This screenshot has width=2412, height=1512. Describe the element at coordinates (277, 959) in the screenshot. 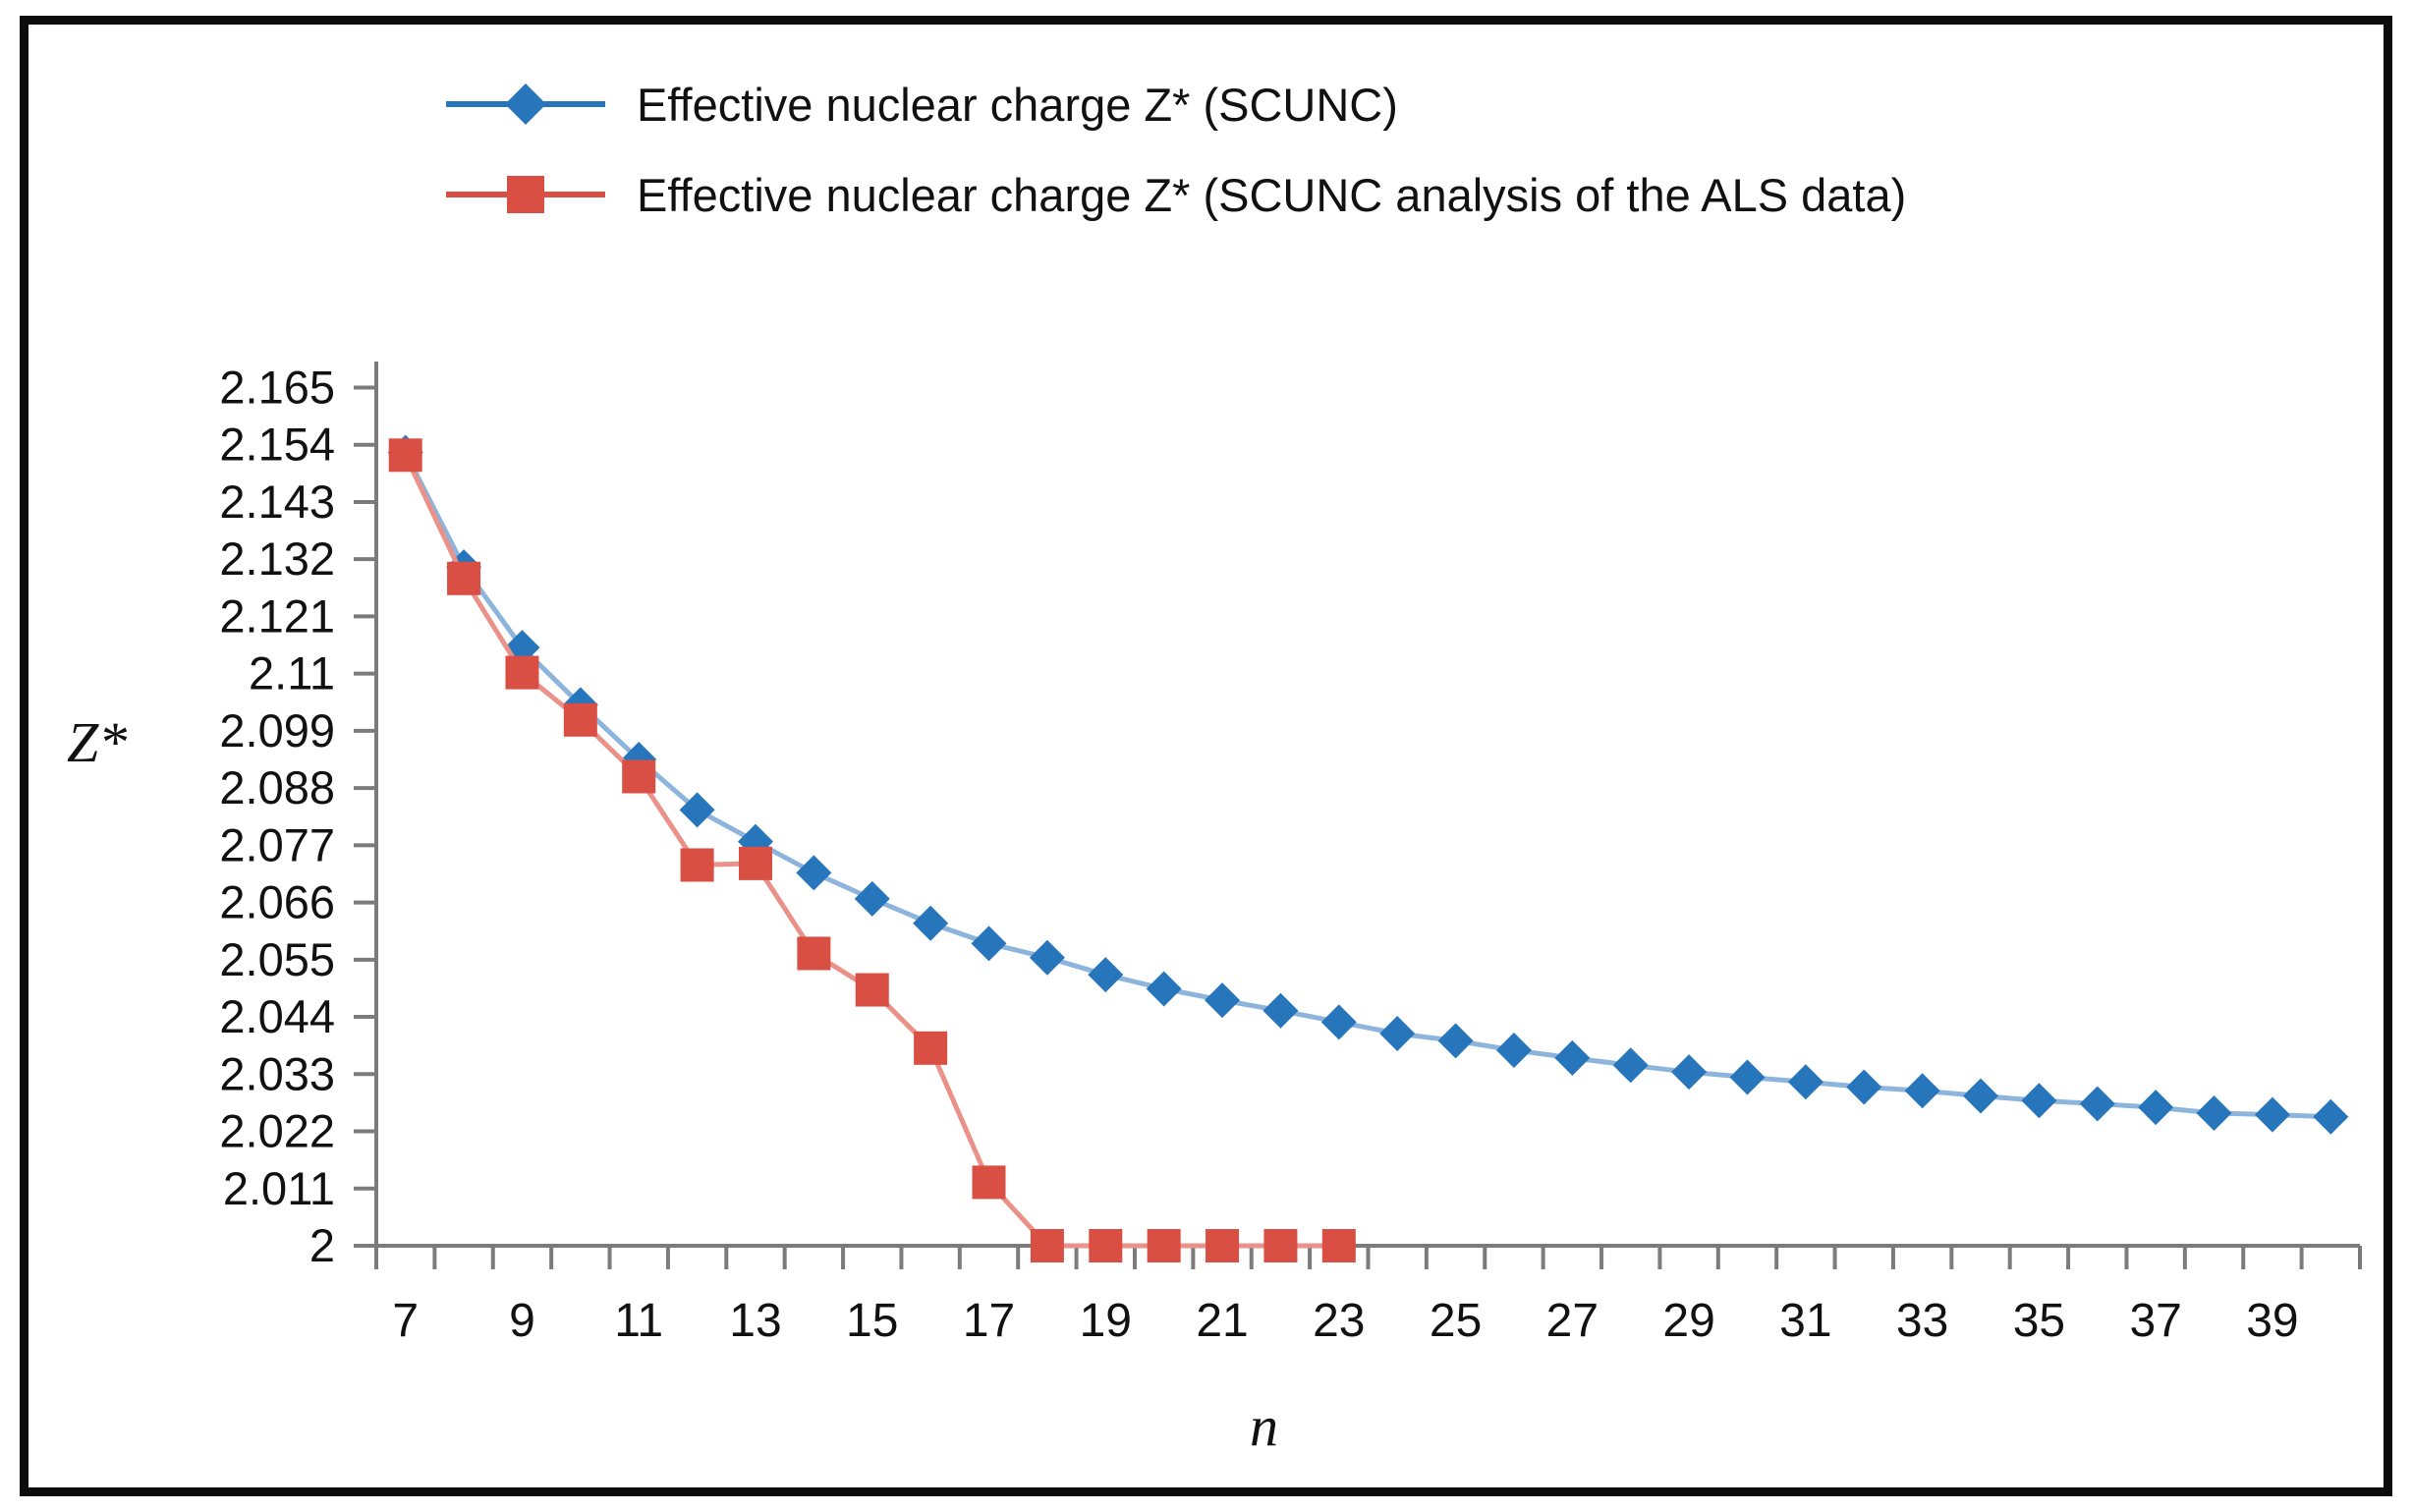

I see `y-tick-label: 2.055` at that location.